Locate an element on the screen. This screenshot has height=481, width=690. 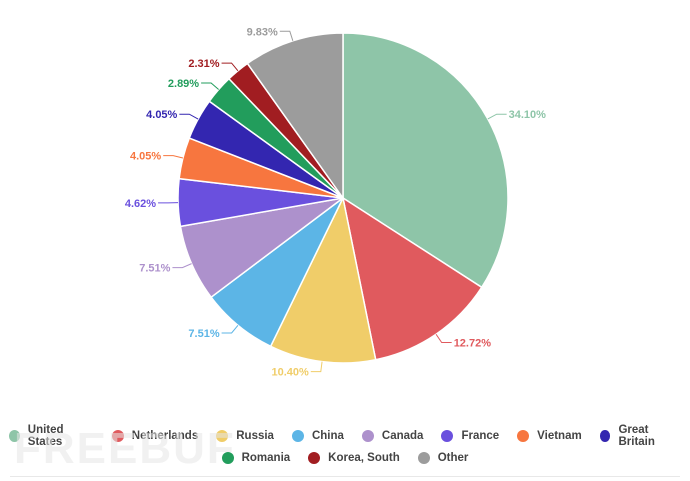
legend-label: Canada is located at coordinates (402, 436).